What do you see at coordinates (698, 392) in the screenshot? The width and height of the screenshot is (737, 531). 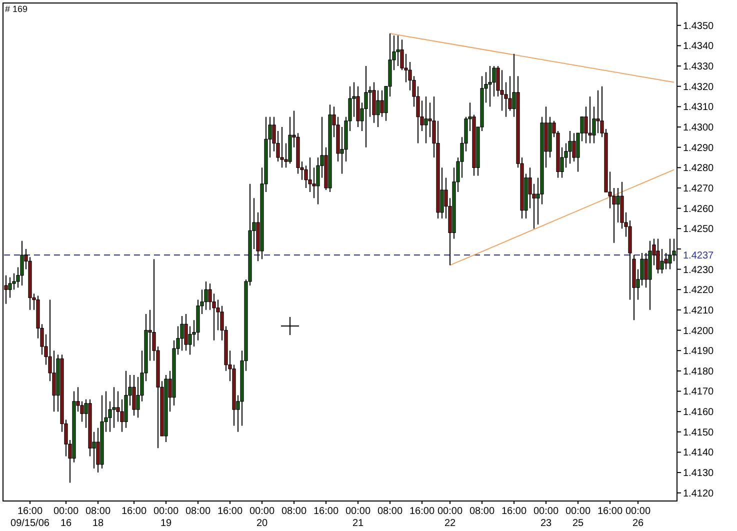 I see `y-tick-label: 1.4170` at bounding box center [698, 392].